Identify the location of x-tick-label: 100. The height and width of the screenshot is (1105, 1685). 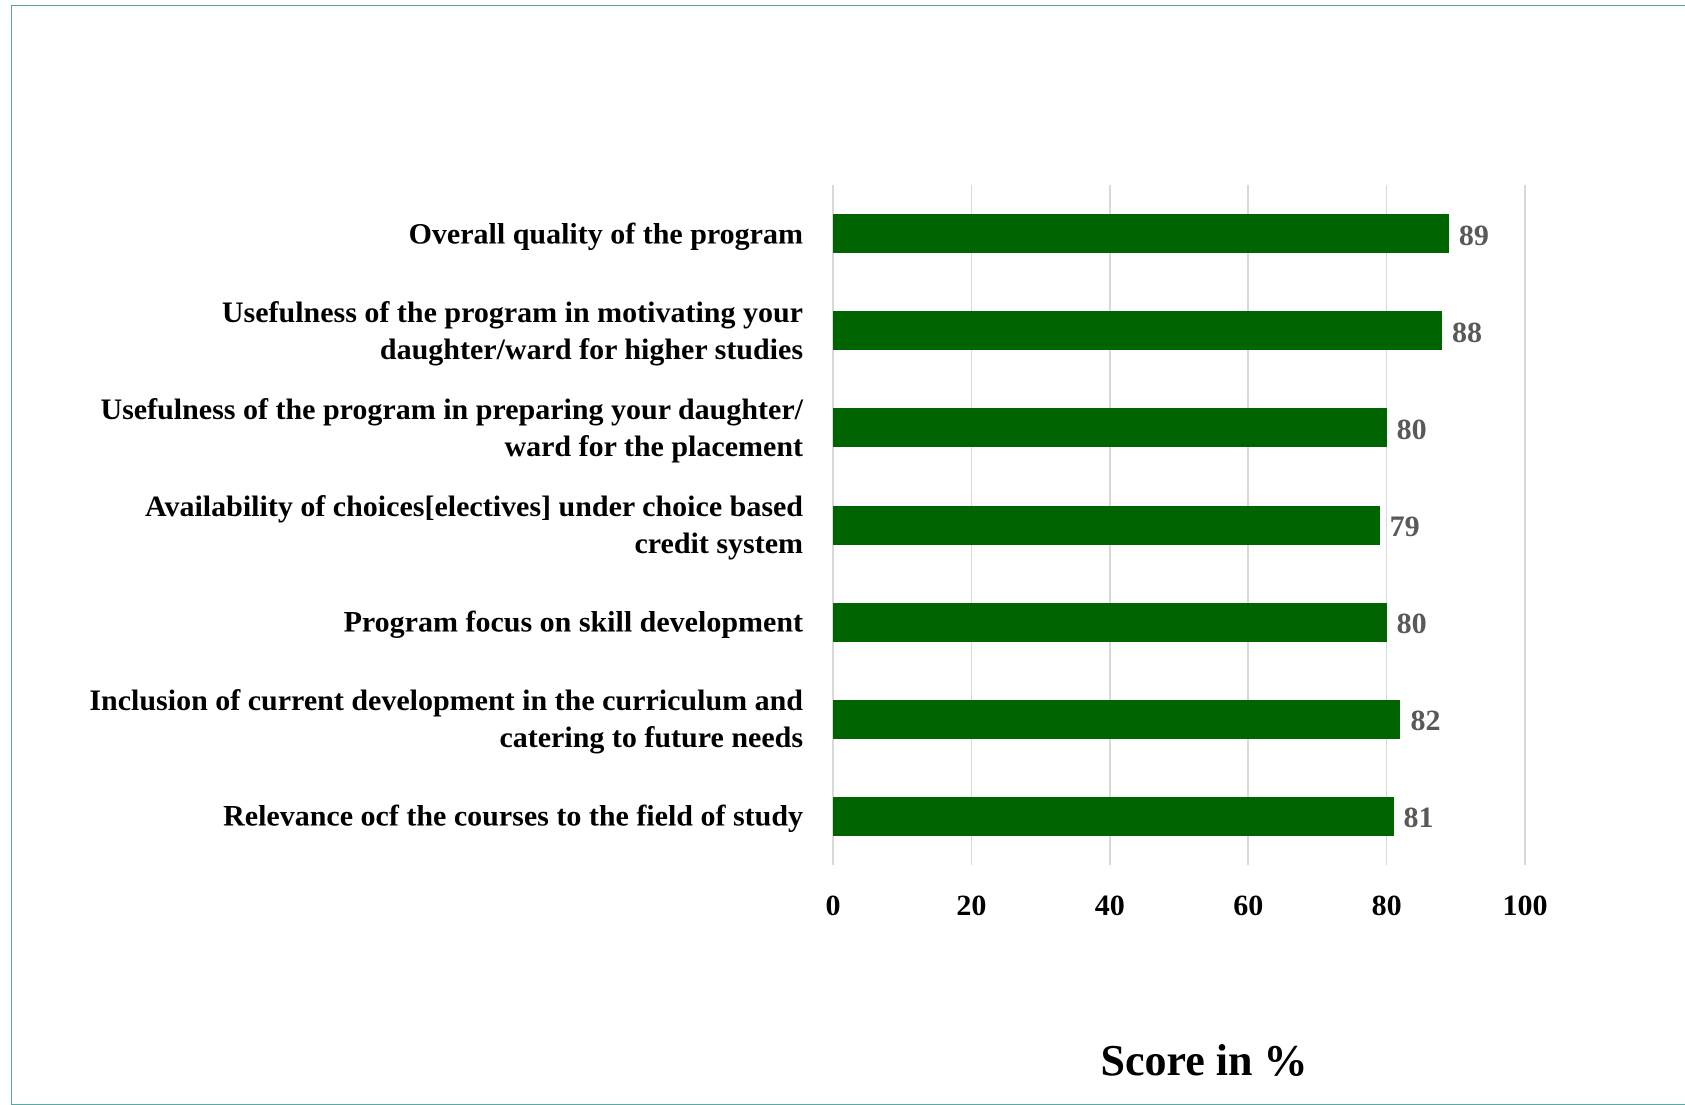
(1525, 905).